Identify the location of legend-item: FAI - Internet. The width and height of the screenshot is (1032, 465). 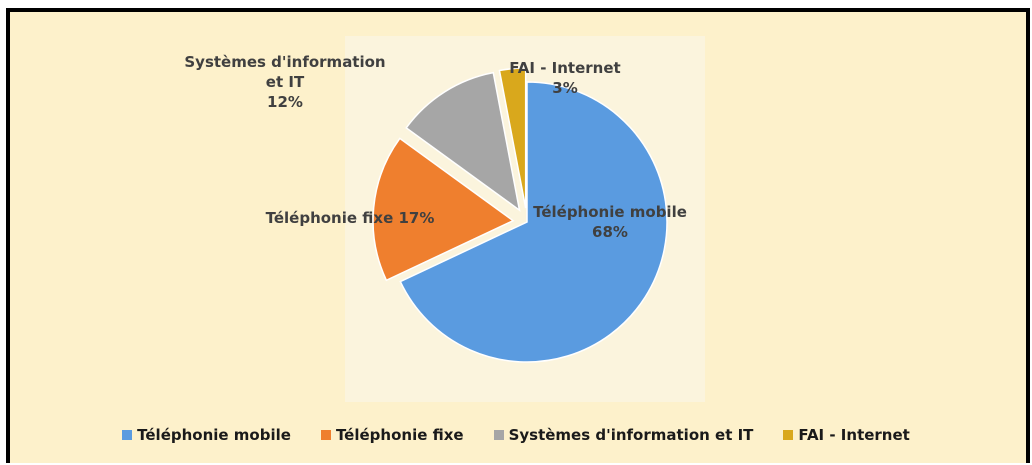
(846, 435).